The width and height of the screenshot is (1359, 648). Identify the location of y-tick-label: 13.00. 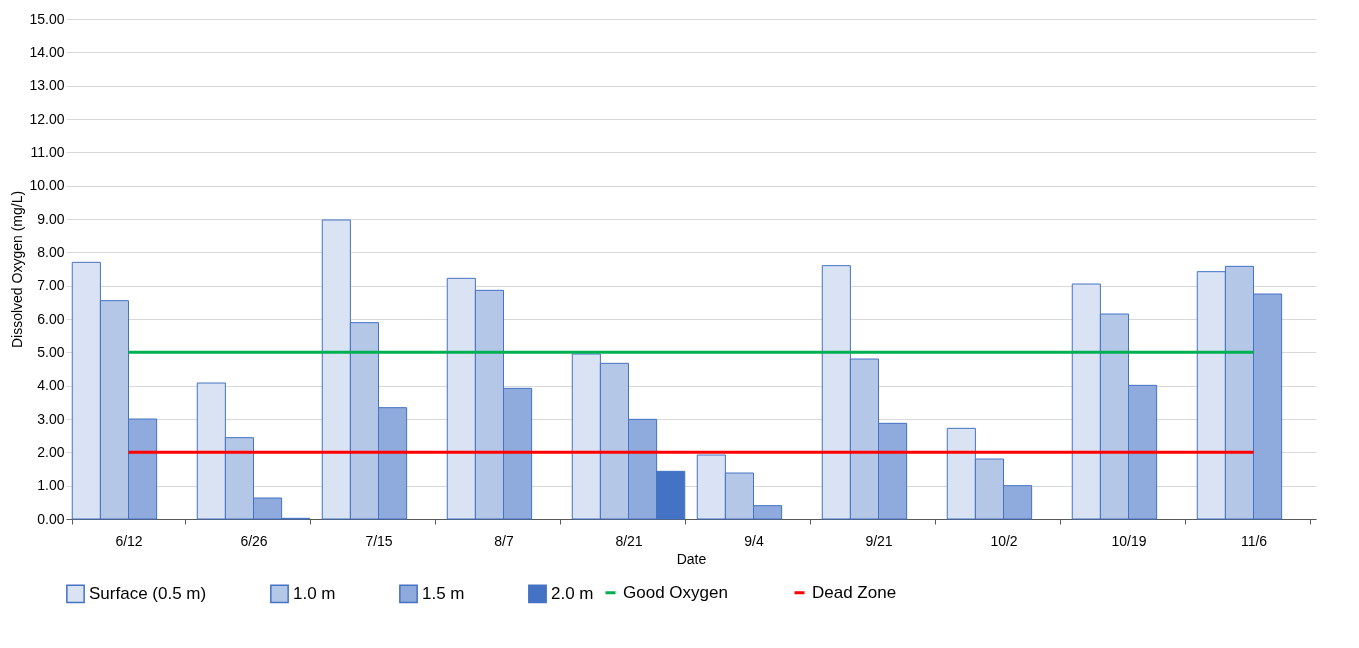
(47, 85).